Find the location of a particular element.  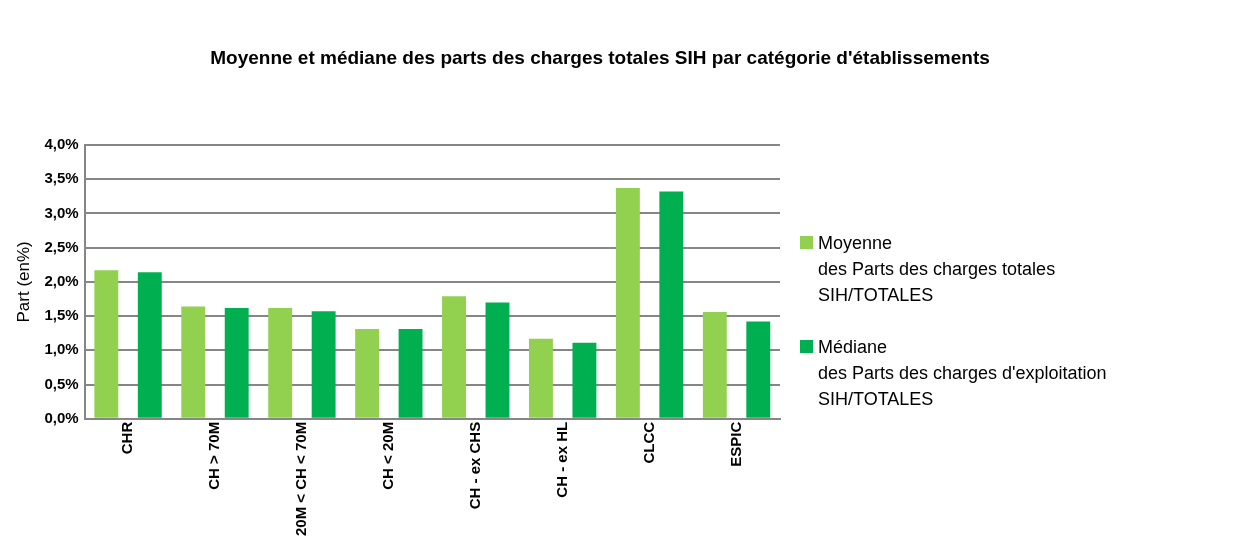

x-tick-label: CHR is located at coordinates (127, 438).